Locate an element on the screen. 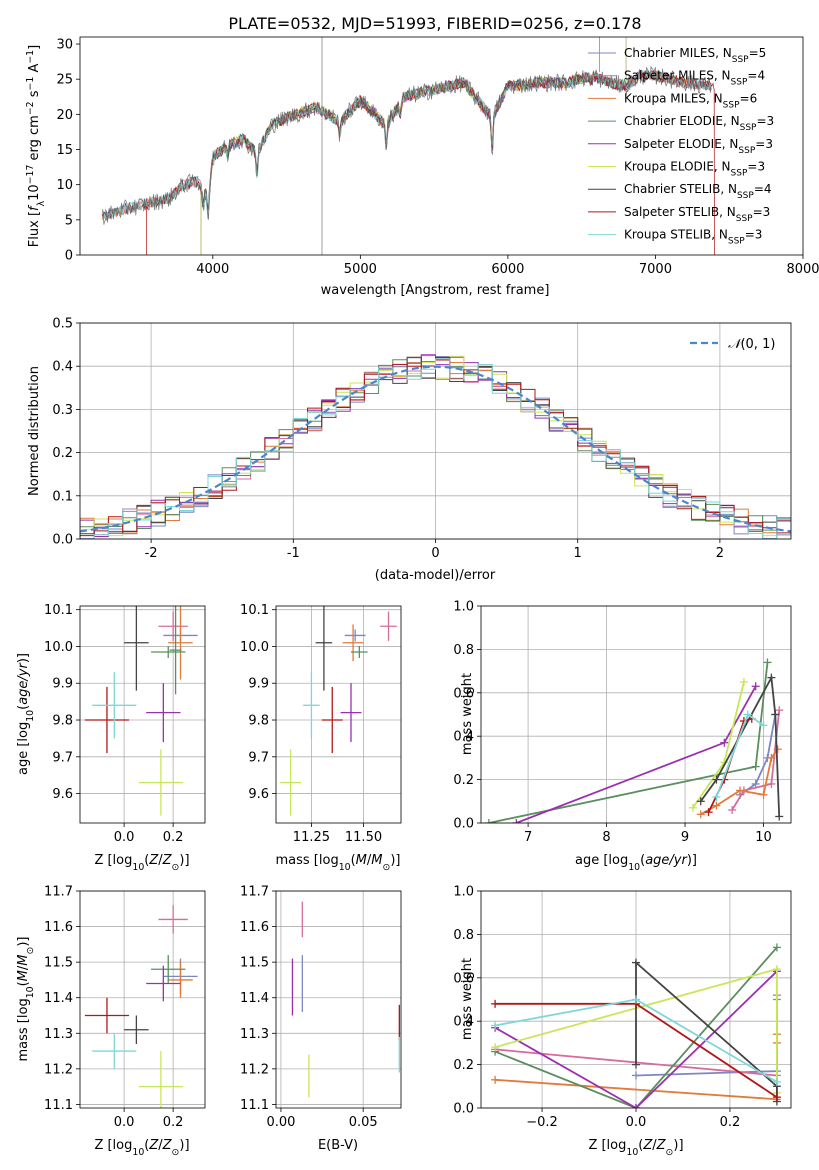  legend-text: Kroupa ELODIE, N is located at coordinates (677, 167).